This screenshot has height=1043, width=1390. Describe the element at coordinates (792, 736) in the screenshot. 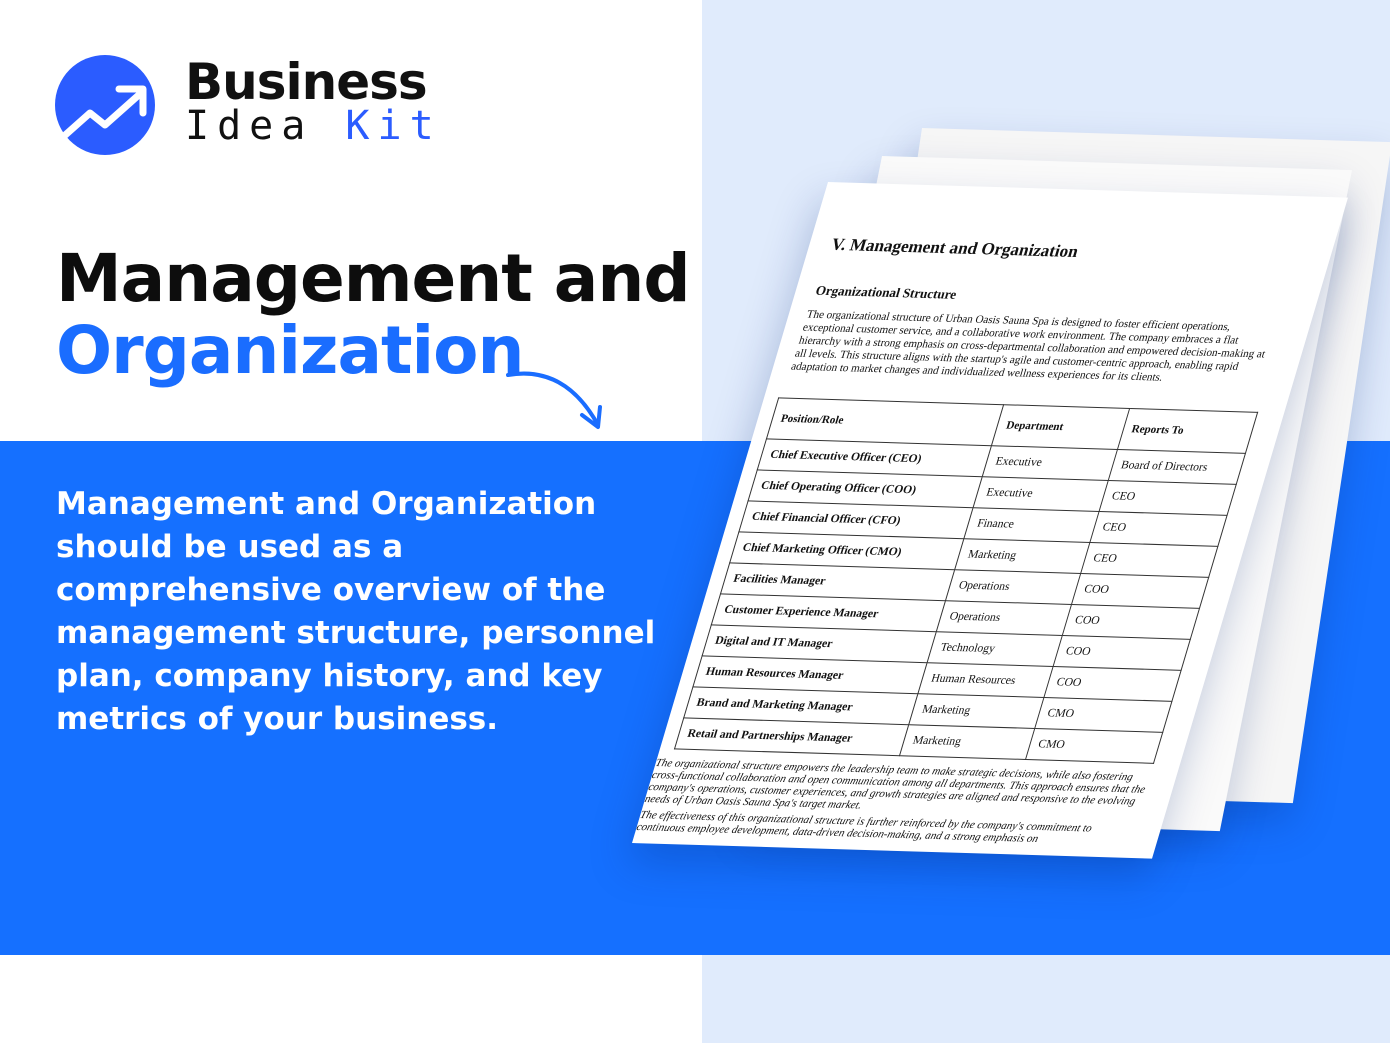

I see `position-cell: Retail and Partnerships Manager` at that location.